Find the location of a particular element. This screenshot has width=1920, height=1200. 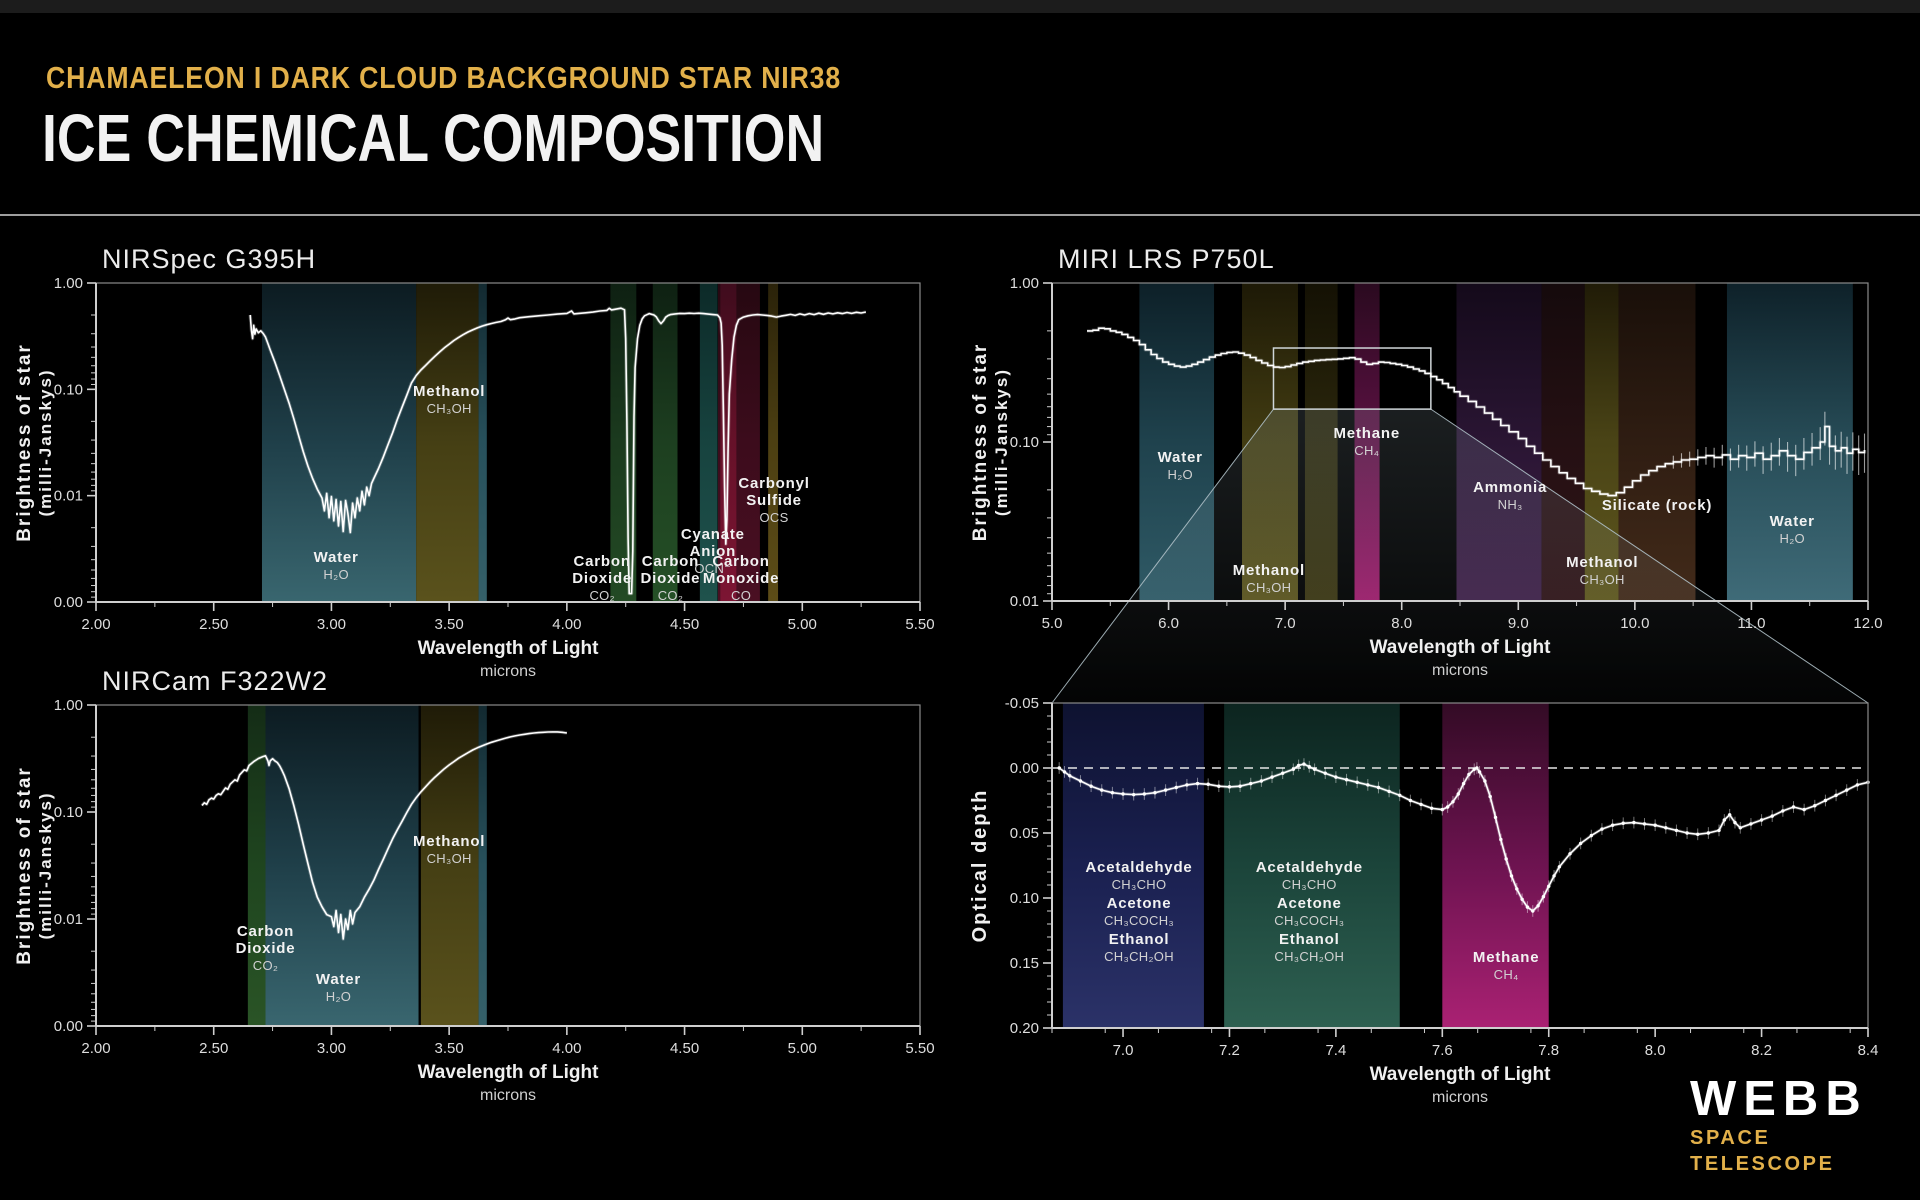

nirspec-annotation-6-line-0: Carbonyl is located at coordinates (773, 483).